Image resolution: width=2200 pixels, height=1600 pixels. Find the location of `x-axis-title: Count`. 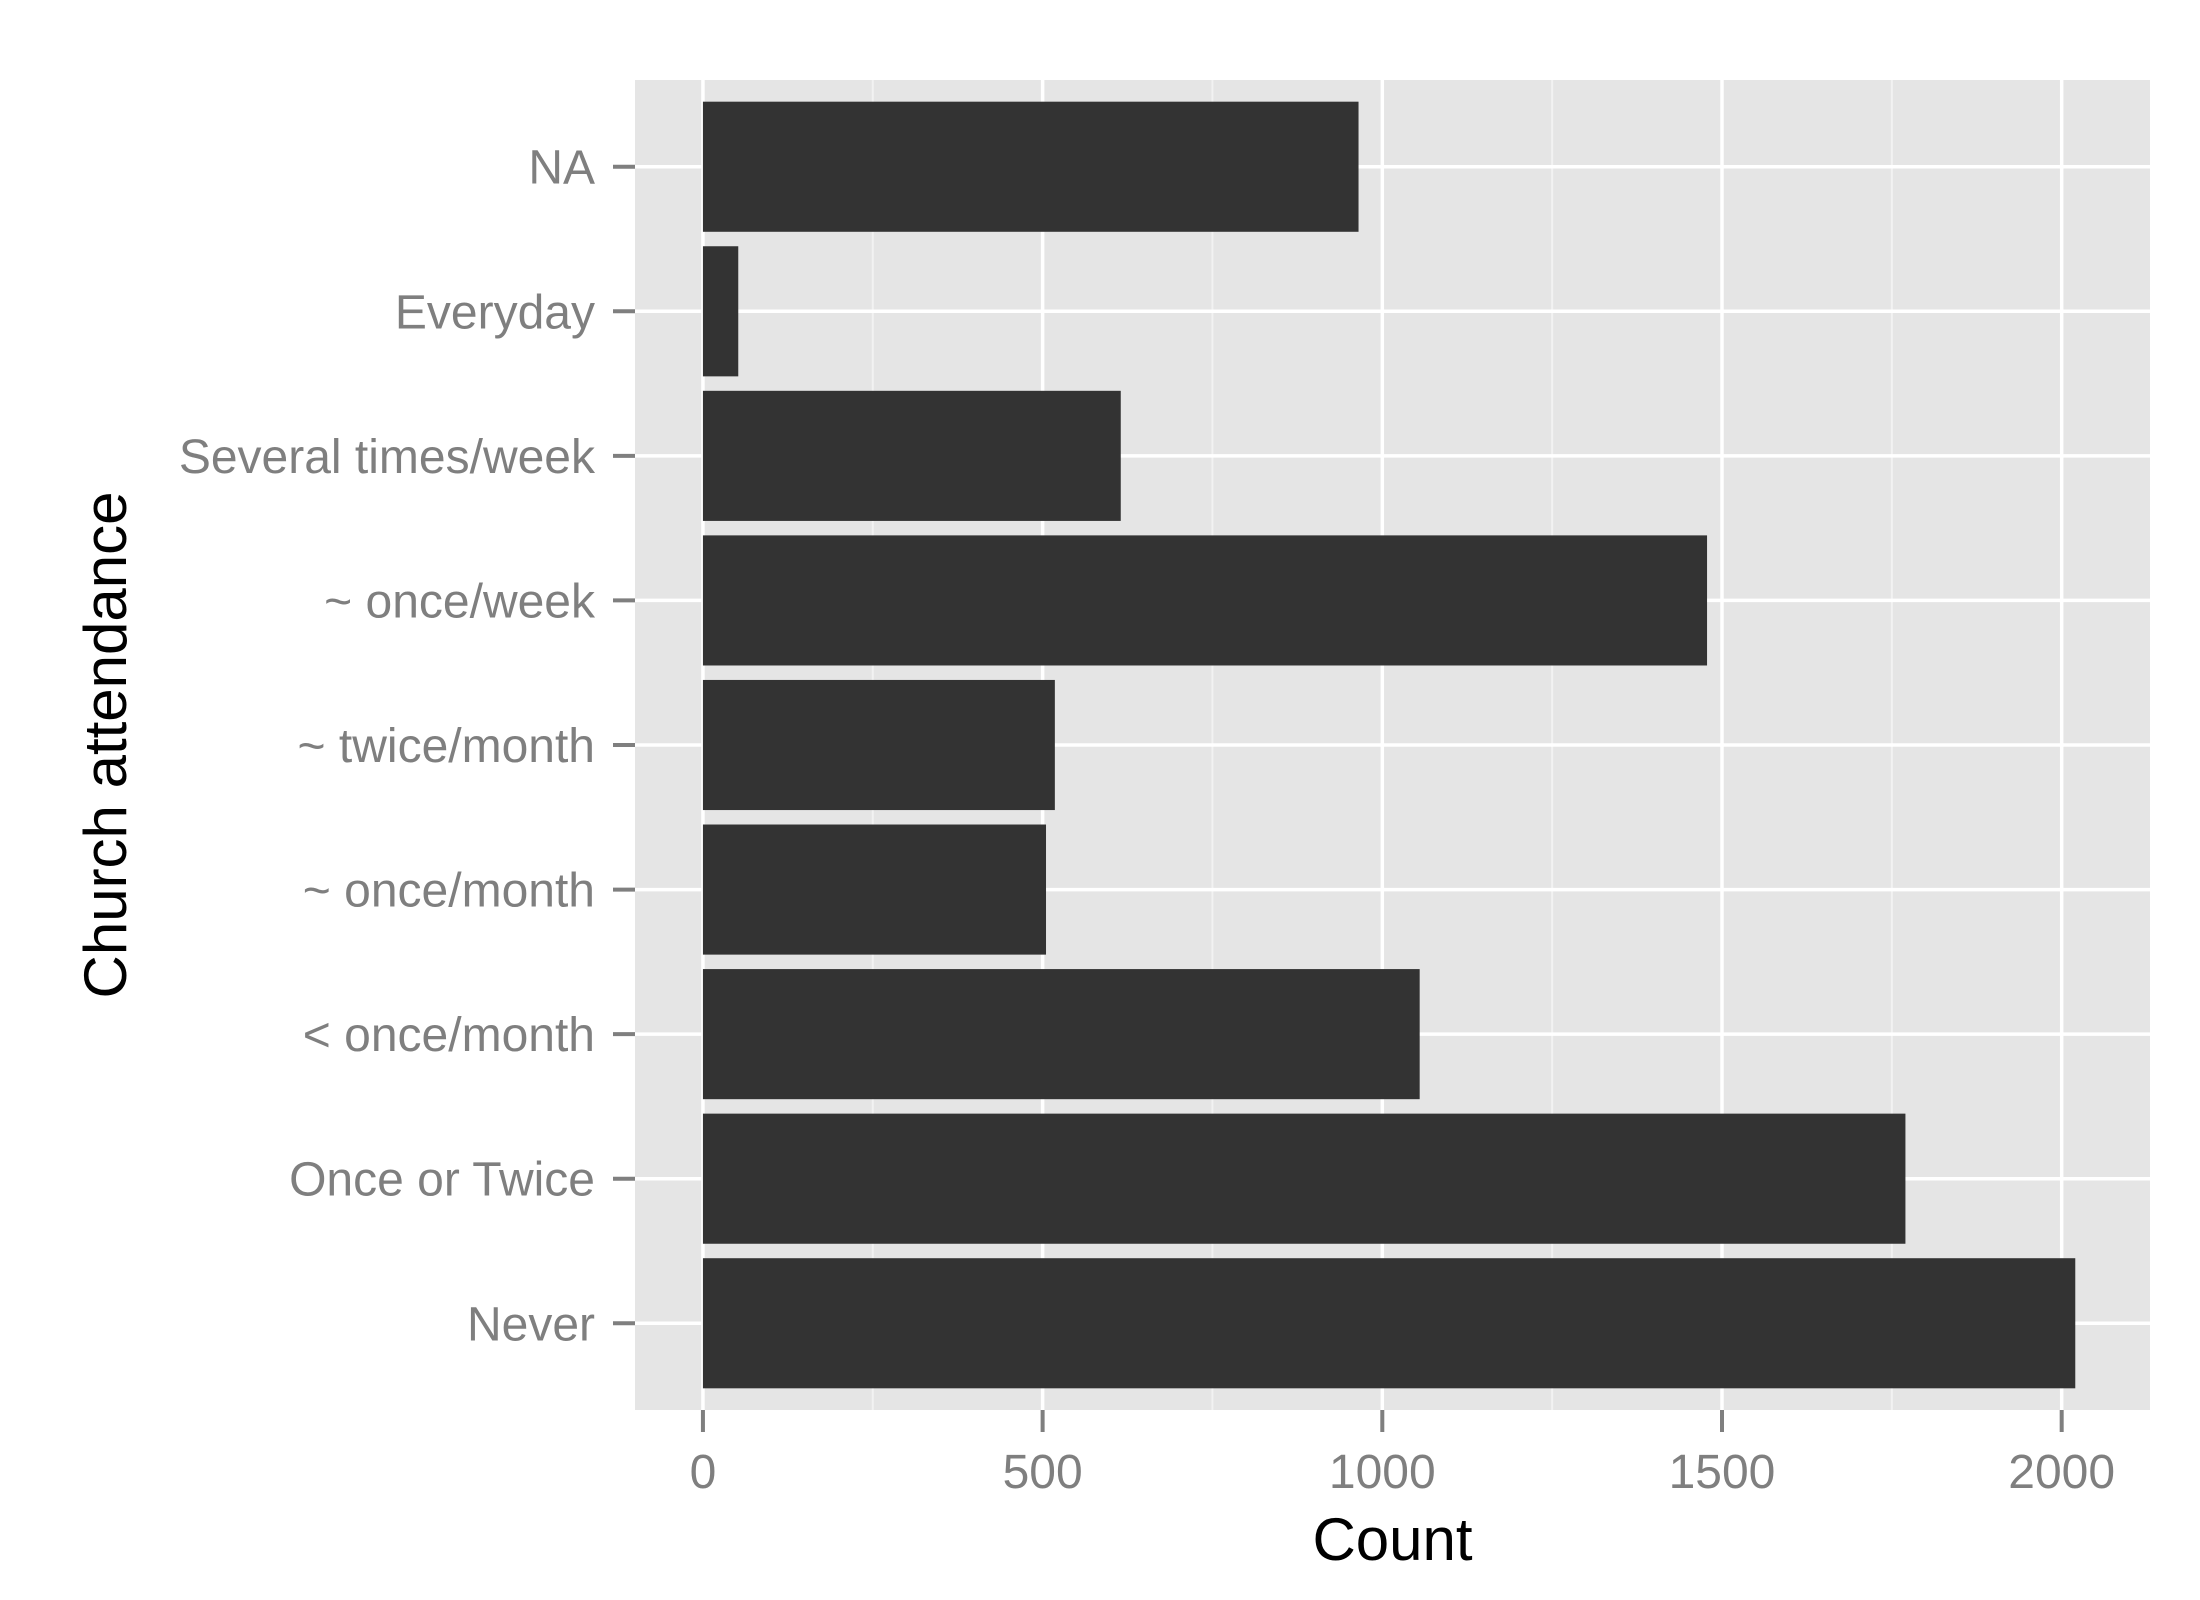

x-axis-title: Count is located at coordinates (1392, 1539).